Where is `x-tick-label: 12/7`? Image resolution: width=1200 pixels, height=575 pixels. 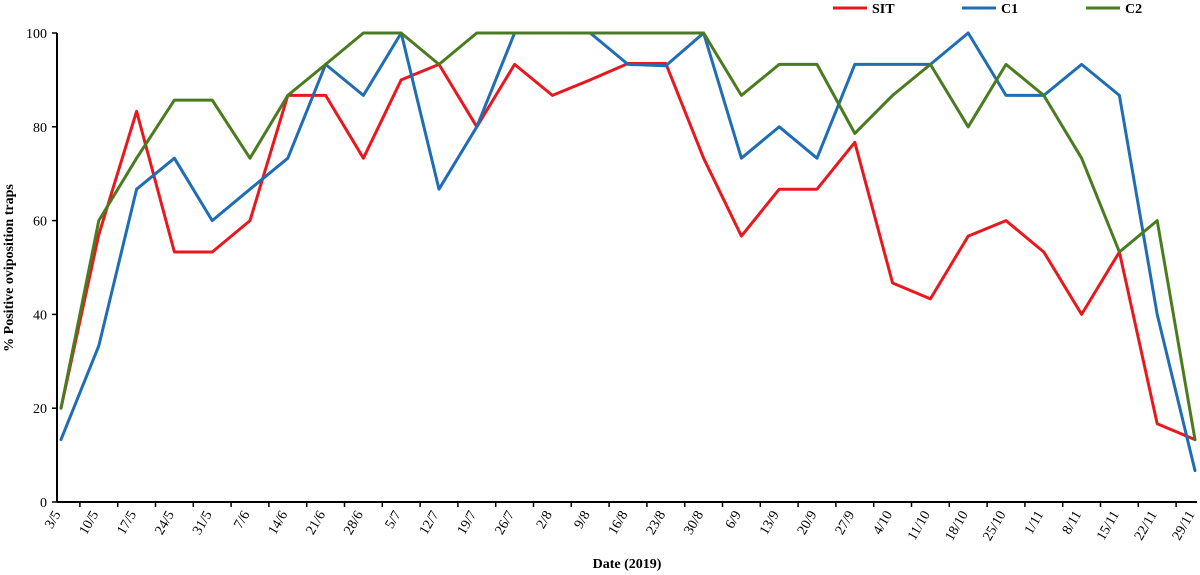
x-tick-label: 12/7 is located at coordinates (429, 523).